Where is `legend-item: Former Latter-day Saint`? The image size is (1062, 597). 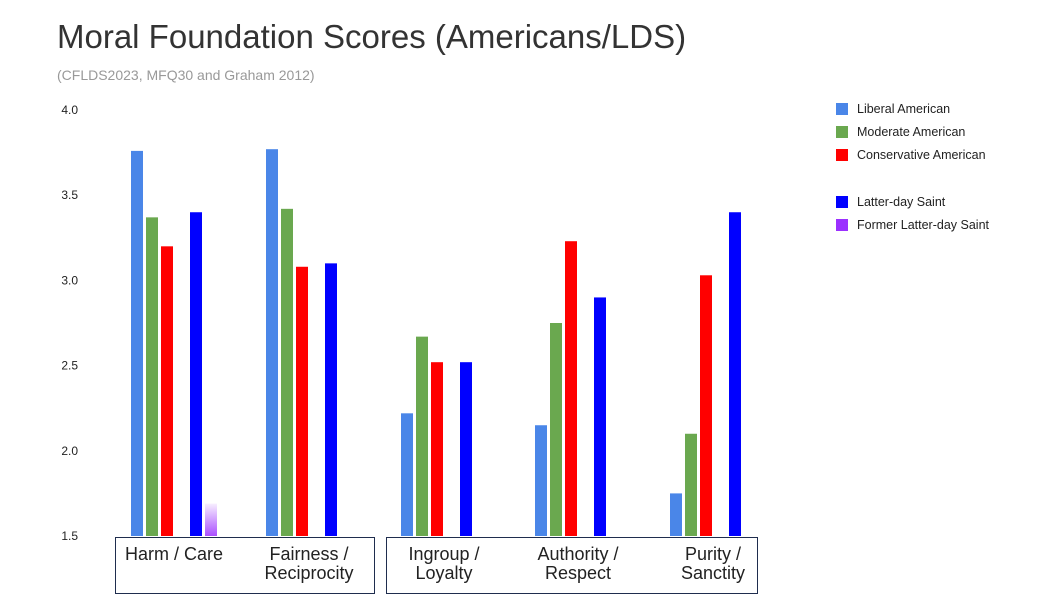
legend-item: Former Latter-day Saint is located at coordinates (912, 225).